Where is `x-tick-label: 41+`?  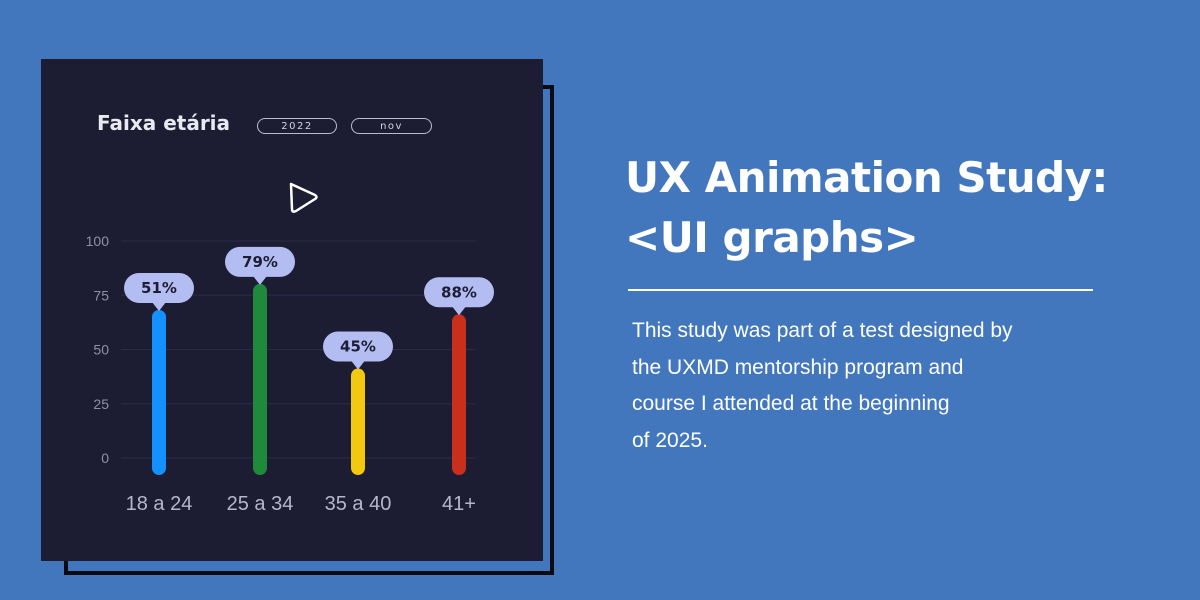 x-tick-label: 41+ is located at coordinates (459, 504).